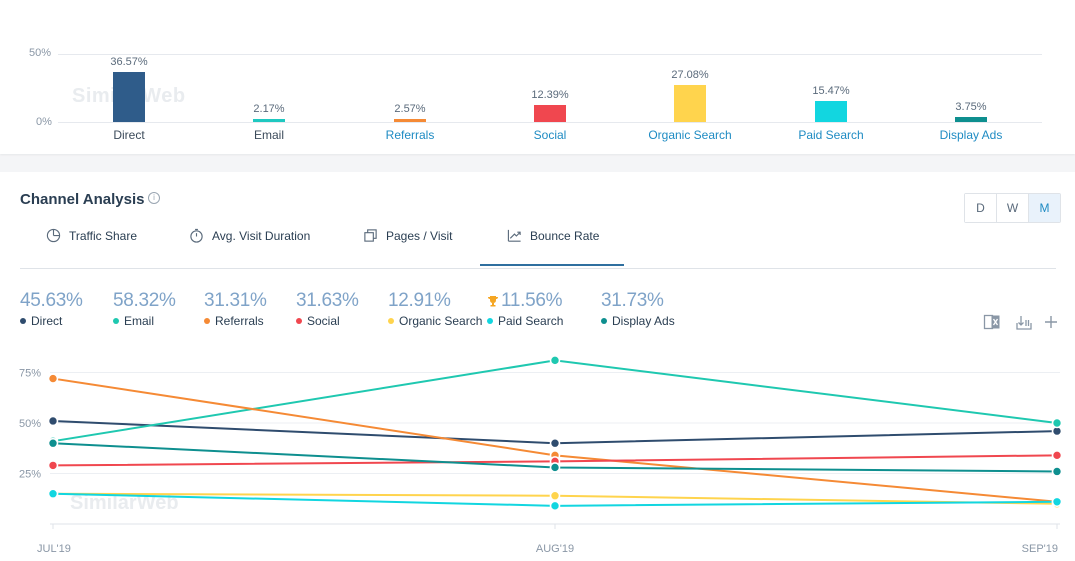 This screenshot has width=1075, height=561. What do you see at coordinates (370, 235) in the screenshot?
I see `pages-icon` at bounding box center [370, 235].